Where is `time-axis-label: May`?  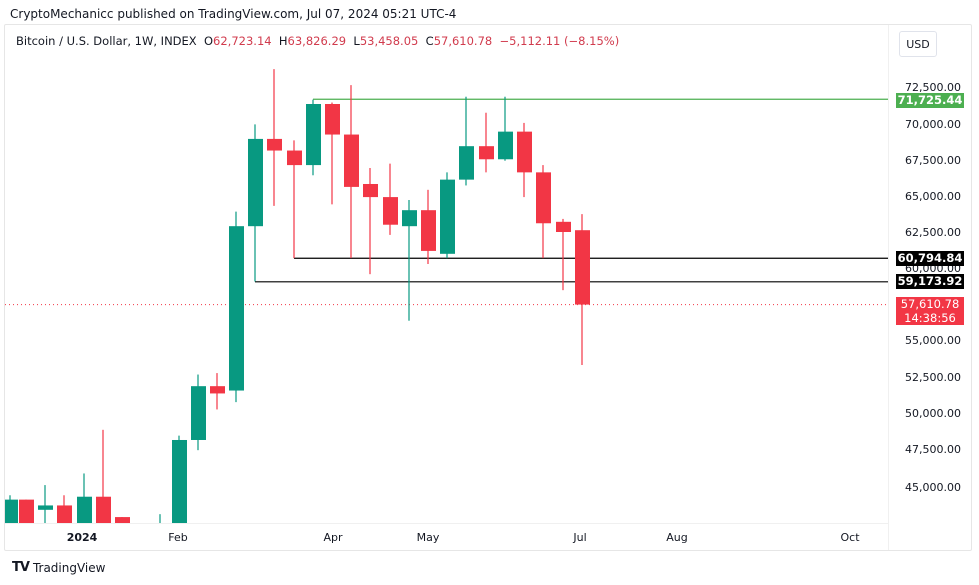
time-axis-label: May is located at coordinates (428, 537).